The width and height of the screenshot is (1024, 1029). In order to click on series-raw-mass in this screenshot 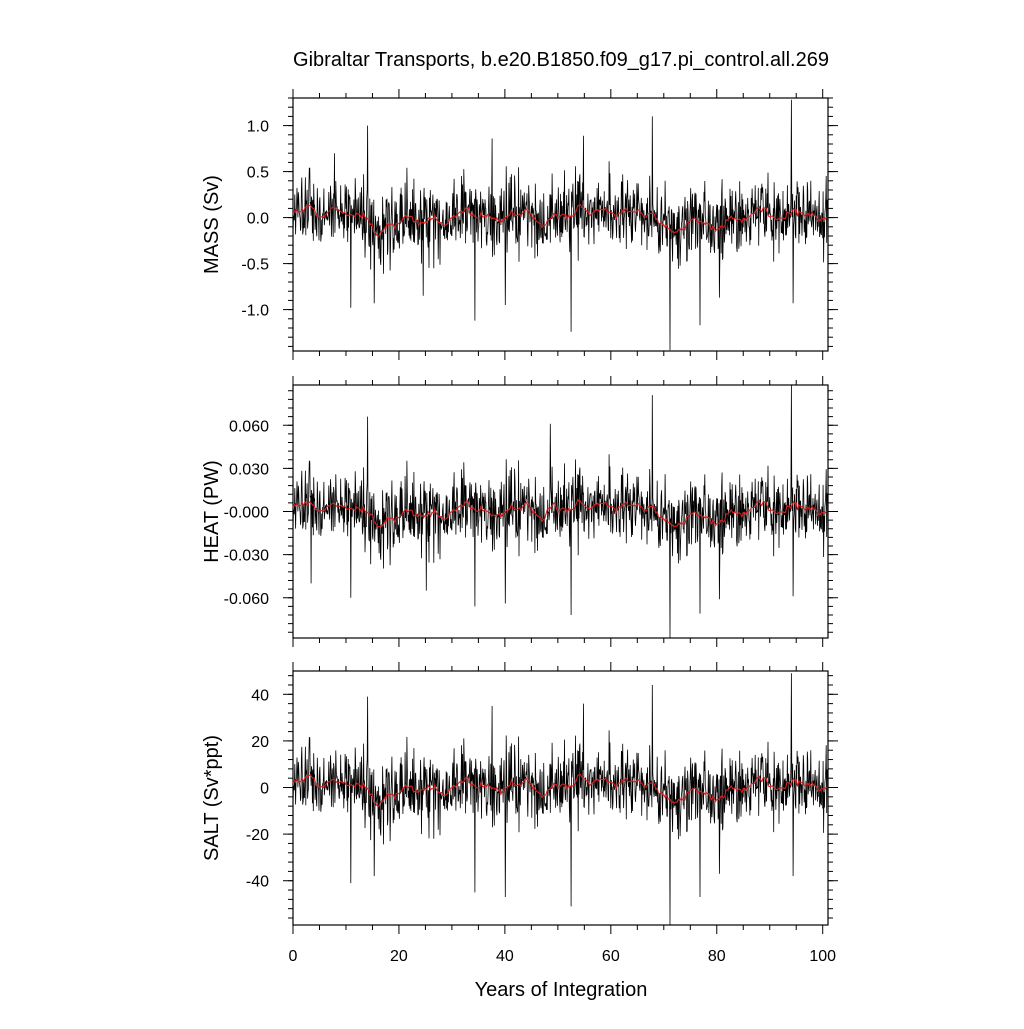, I will do `click(560, 225)`.